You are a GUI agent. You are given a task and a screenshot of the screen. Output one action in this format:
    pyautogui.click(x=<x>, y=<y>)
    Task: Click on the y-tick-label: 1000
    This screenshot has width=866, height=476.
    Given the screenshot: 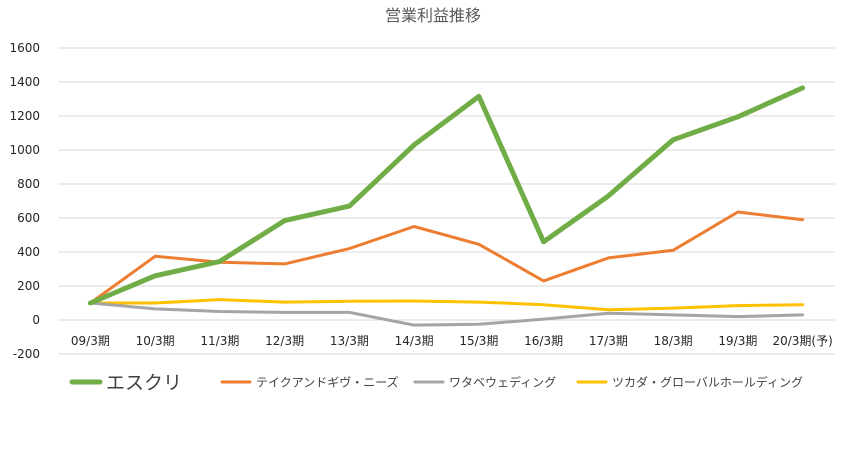 What is the action you would take?
    pyautogui.click(x=24, y=150)
    